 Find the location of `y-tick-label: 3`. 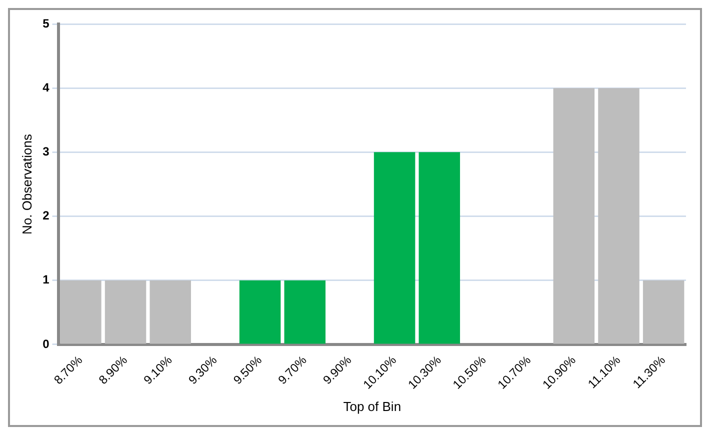

y-tick-label: 3 is located at coordinates (46, 151).